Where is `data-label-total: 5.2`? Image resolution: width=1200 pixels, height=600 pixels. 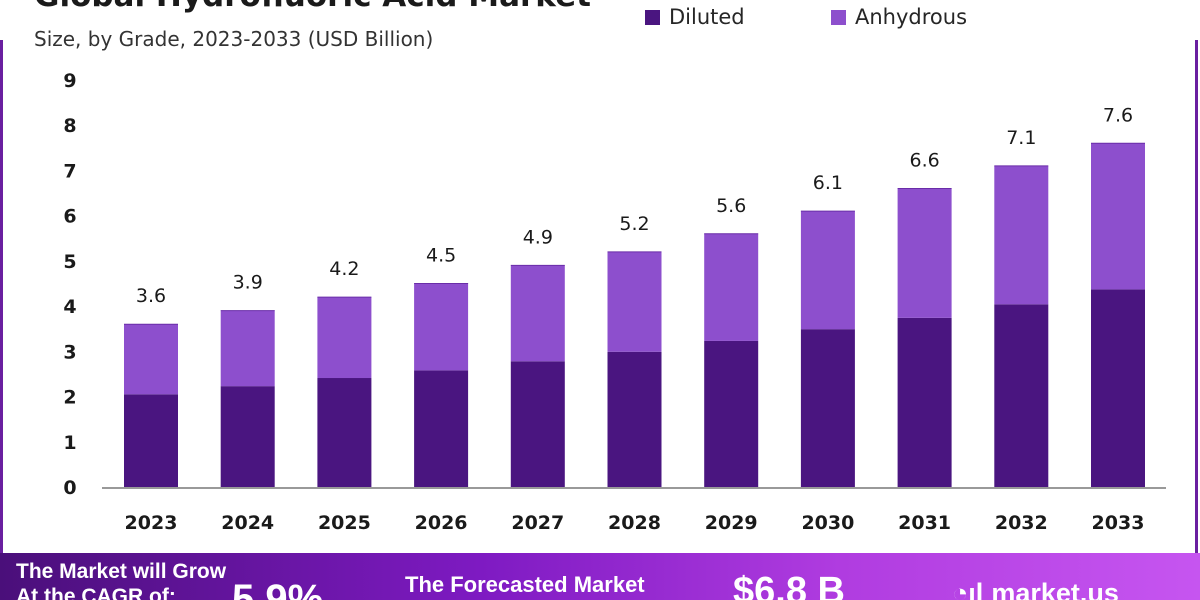 data-label-total: 5.2 is located at coordinates (634, 224).